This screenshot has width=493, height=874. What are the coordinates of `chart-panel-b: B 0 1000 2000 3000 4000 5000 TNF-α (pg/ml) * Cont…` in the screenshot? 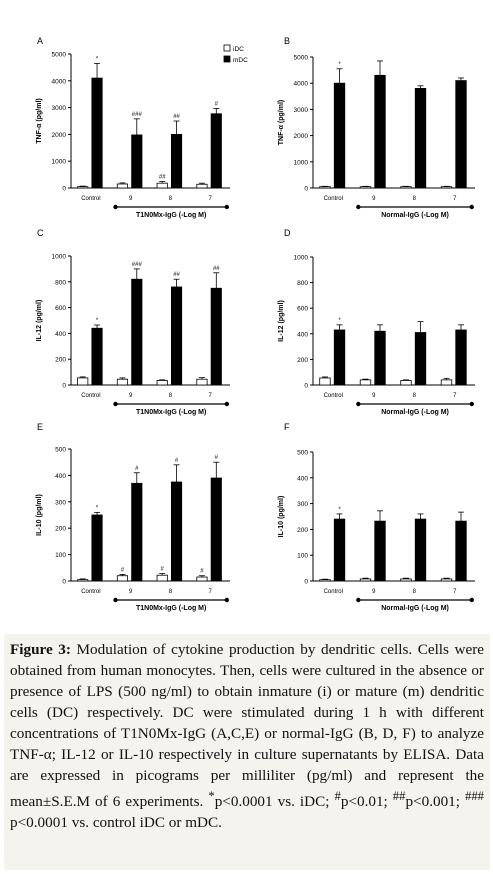 It's located at (376, 127).